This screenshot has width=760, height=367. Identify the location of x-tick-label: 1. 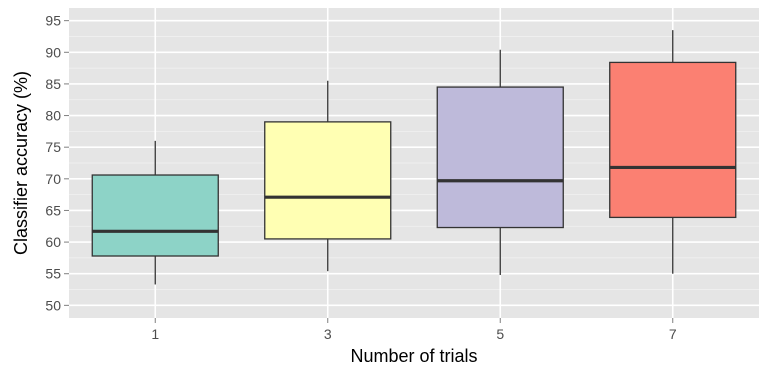
(155, 334).